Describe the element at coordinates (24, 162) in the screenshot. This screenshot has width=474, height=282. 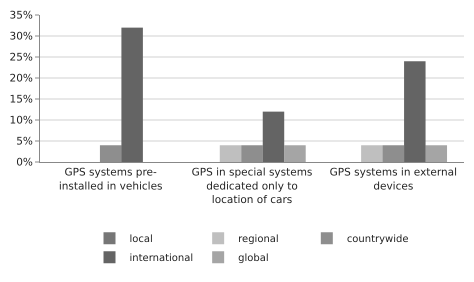
I see `y-tick-label: 0%` at that location.